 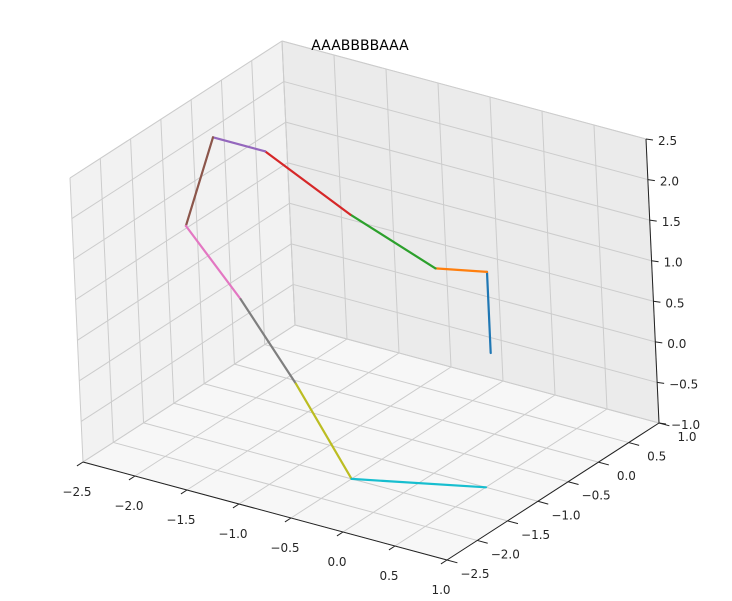 I want to click on chart-title: AAABBBBAAA, so click(x=360, y=46).